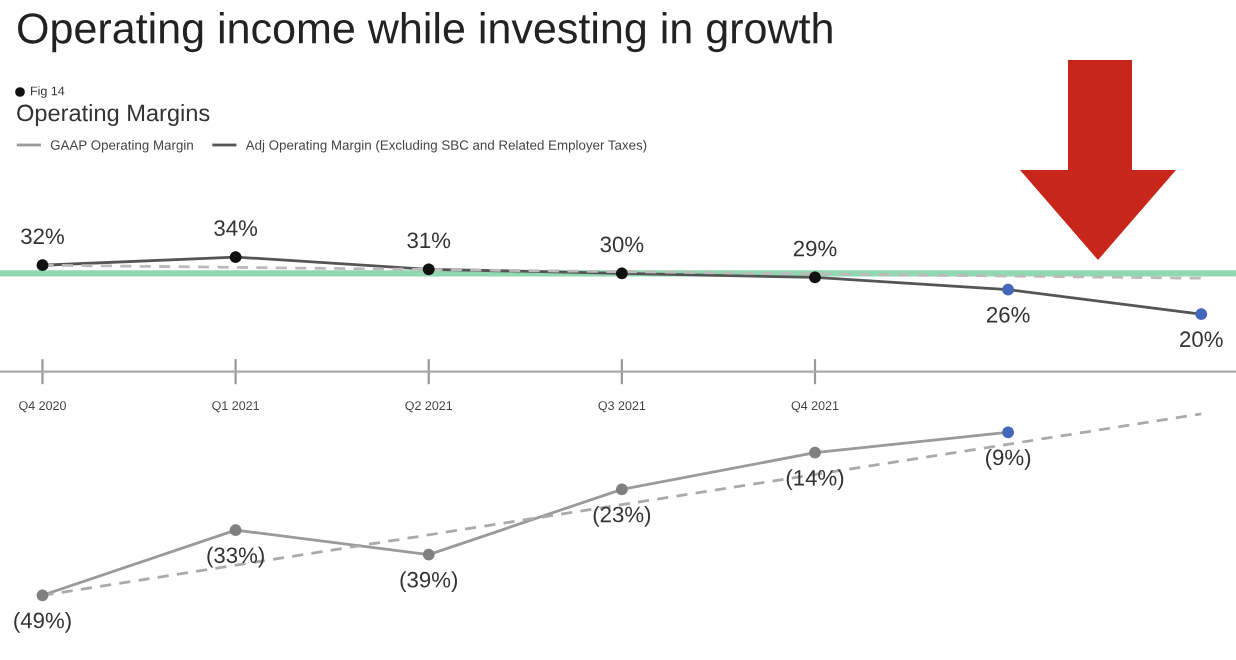  I want to click on chart-title: Operating income while investing in growth, so click(425, 32).